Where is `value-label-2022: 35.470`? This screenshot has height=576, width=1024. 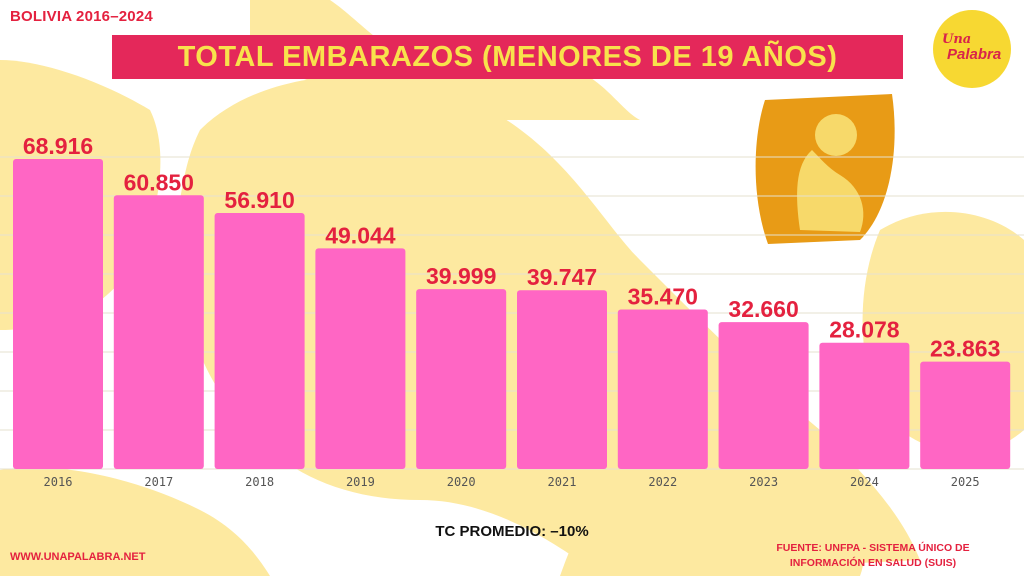
value-label-2022: 35.470 is located at coordinates (663, 296).